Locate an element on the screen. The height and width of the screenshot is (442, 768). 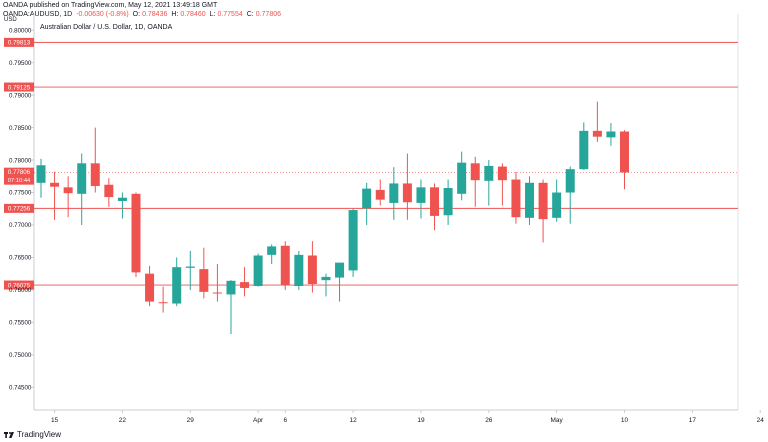
low-label: L: is located at coordinates (212, 14).